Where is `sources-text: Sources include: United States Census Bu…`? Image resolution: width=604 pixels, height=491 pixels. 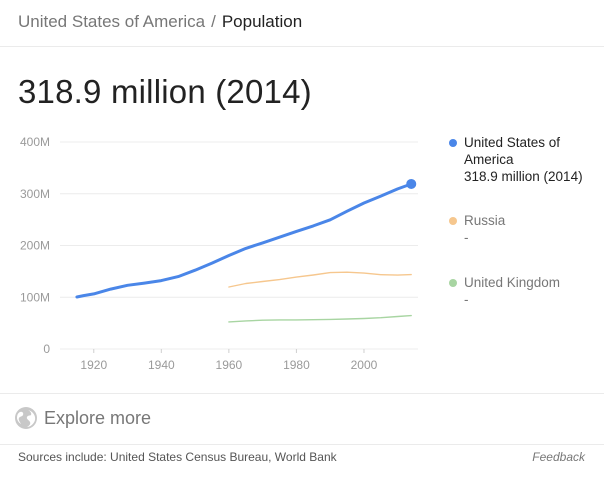 sources-text: Sources include: United States Census Bu… is located at coordinates (177, 457).